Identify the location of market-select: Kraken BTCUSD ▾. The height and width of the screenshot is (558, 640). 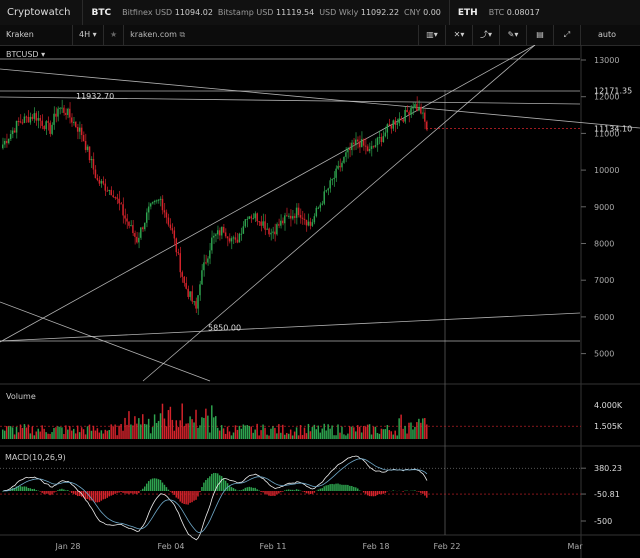
(36, 42).